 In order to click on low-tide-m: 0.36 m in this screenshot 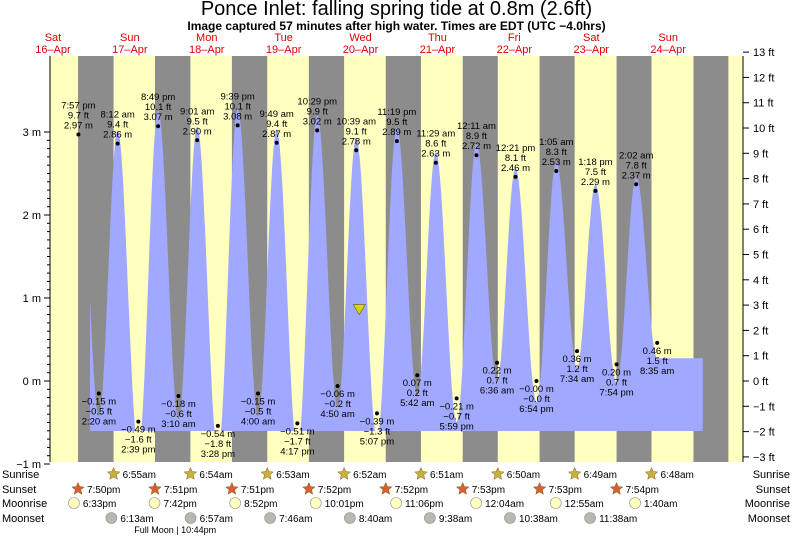, I will do `click(577, 359)`.